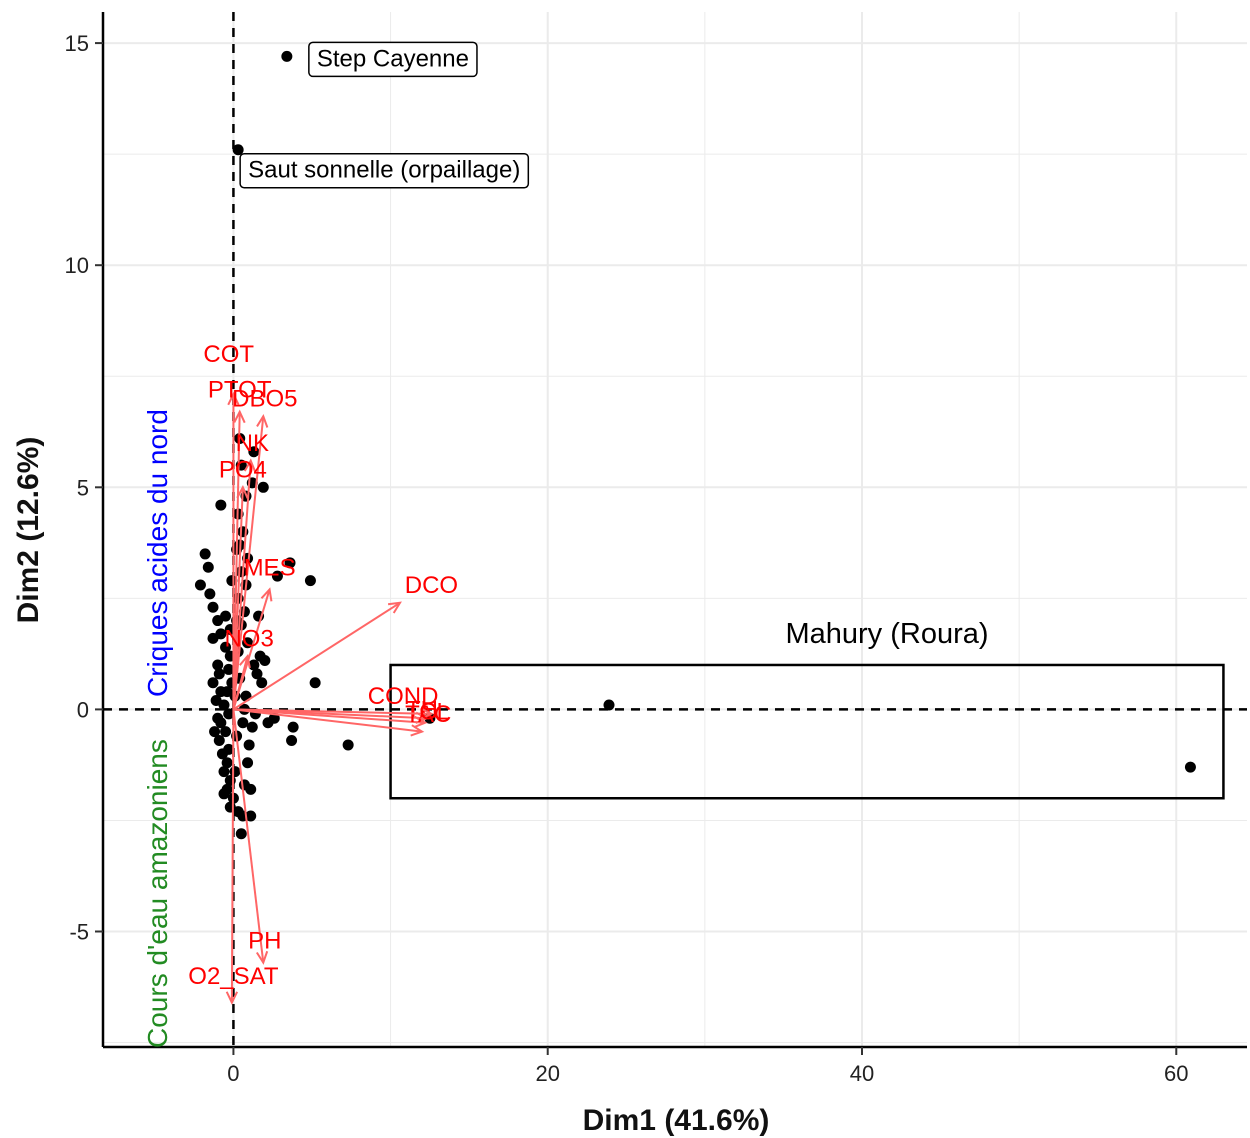 The height and width of the screenshot is (1138, 1250). What do you see at coordinates (676, 1120) in the screenshot?
I see `x-axis-title: Dim1 (41.6%)` at bounding box center [676, 1120].